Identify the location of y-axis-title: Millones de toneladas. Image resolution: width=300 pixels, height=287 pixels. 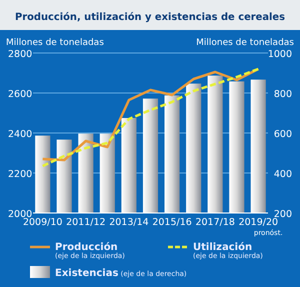
(55, 43).